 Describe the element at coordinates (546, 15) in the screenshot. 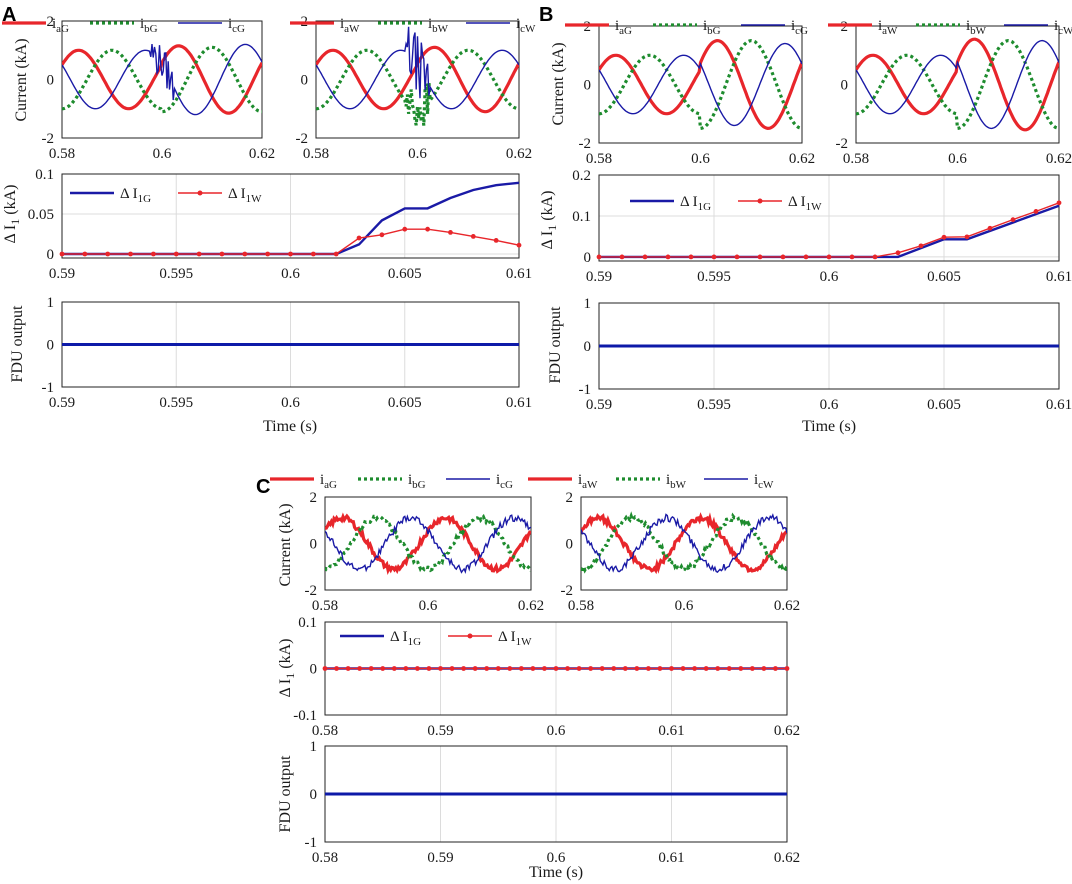

I see `panel-letter-B: B` at that location.